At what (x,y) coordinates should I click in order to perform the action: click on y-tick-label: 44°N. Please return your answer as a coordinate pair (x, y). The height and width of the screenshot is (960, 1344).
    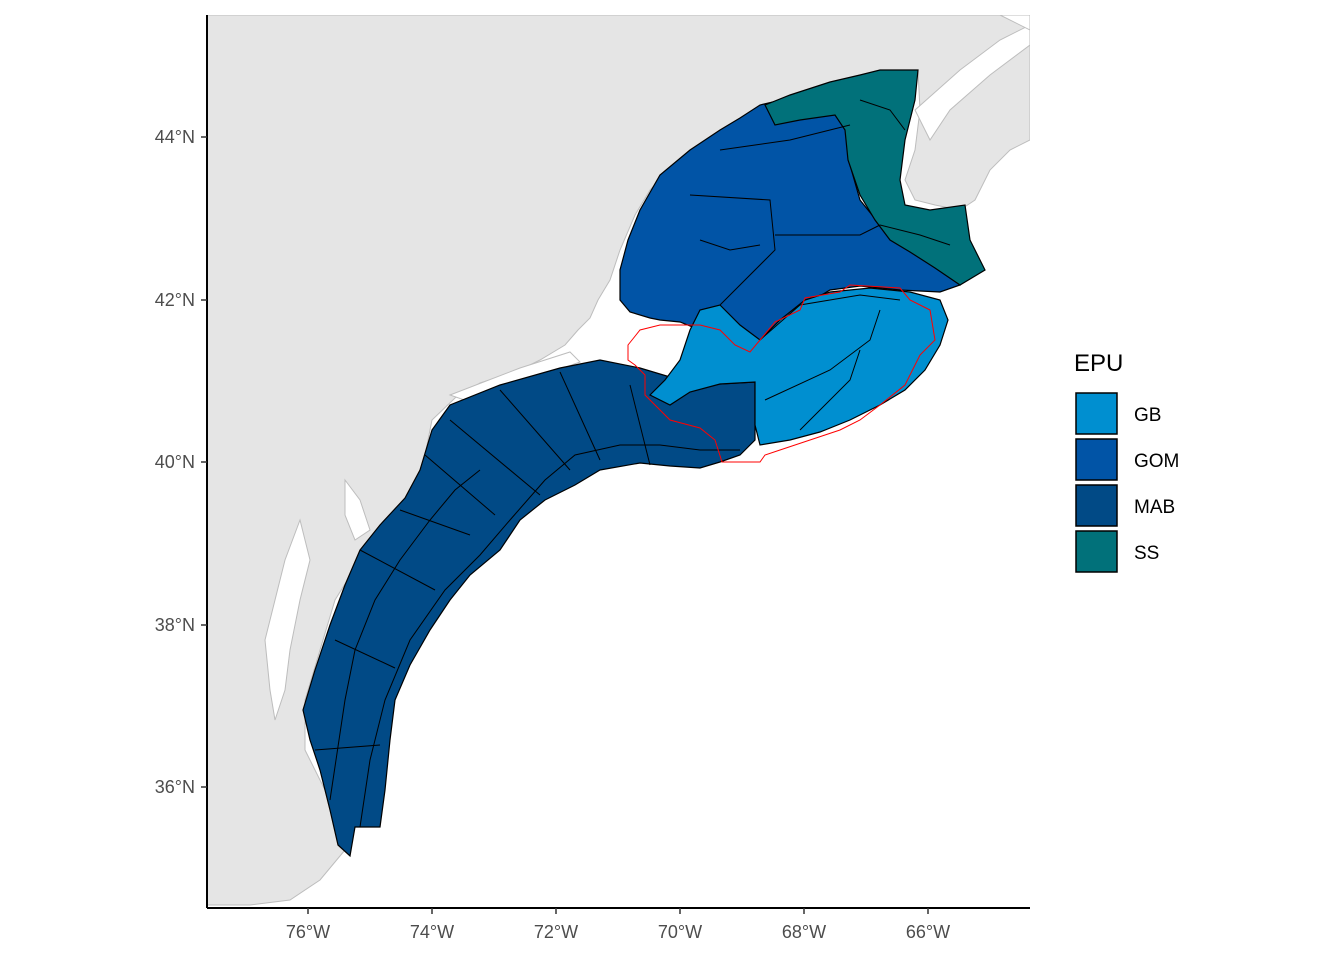
    Looking at the image, I should click on (175, 137).